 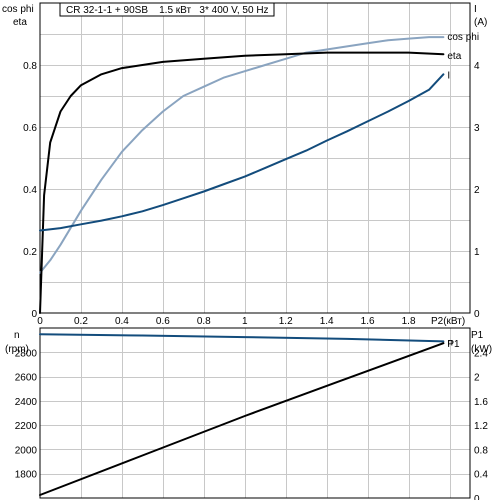 I want to click on series-label-p1: P1, so click(x=453, y=344).